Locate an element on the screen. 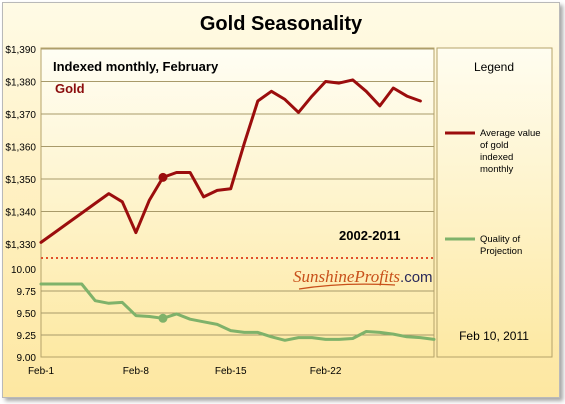 The height and width of the screenshot is (404, 565). chart-title: Gold Seasonality is located at coordinates (281, 24).